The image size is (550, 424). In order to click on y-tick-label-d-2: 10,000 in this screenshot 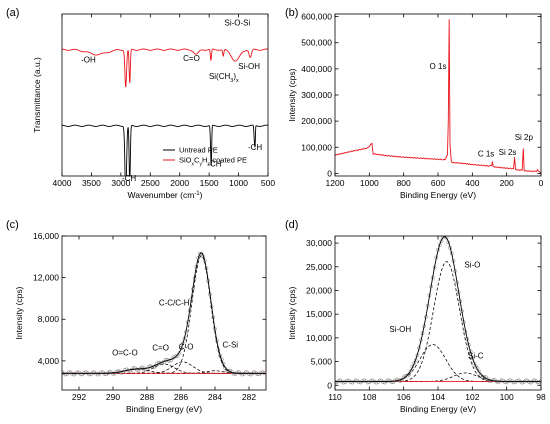, I will do `click(319, 338)`.